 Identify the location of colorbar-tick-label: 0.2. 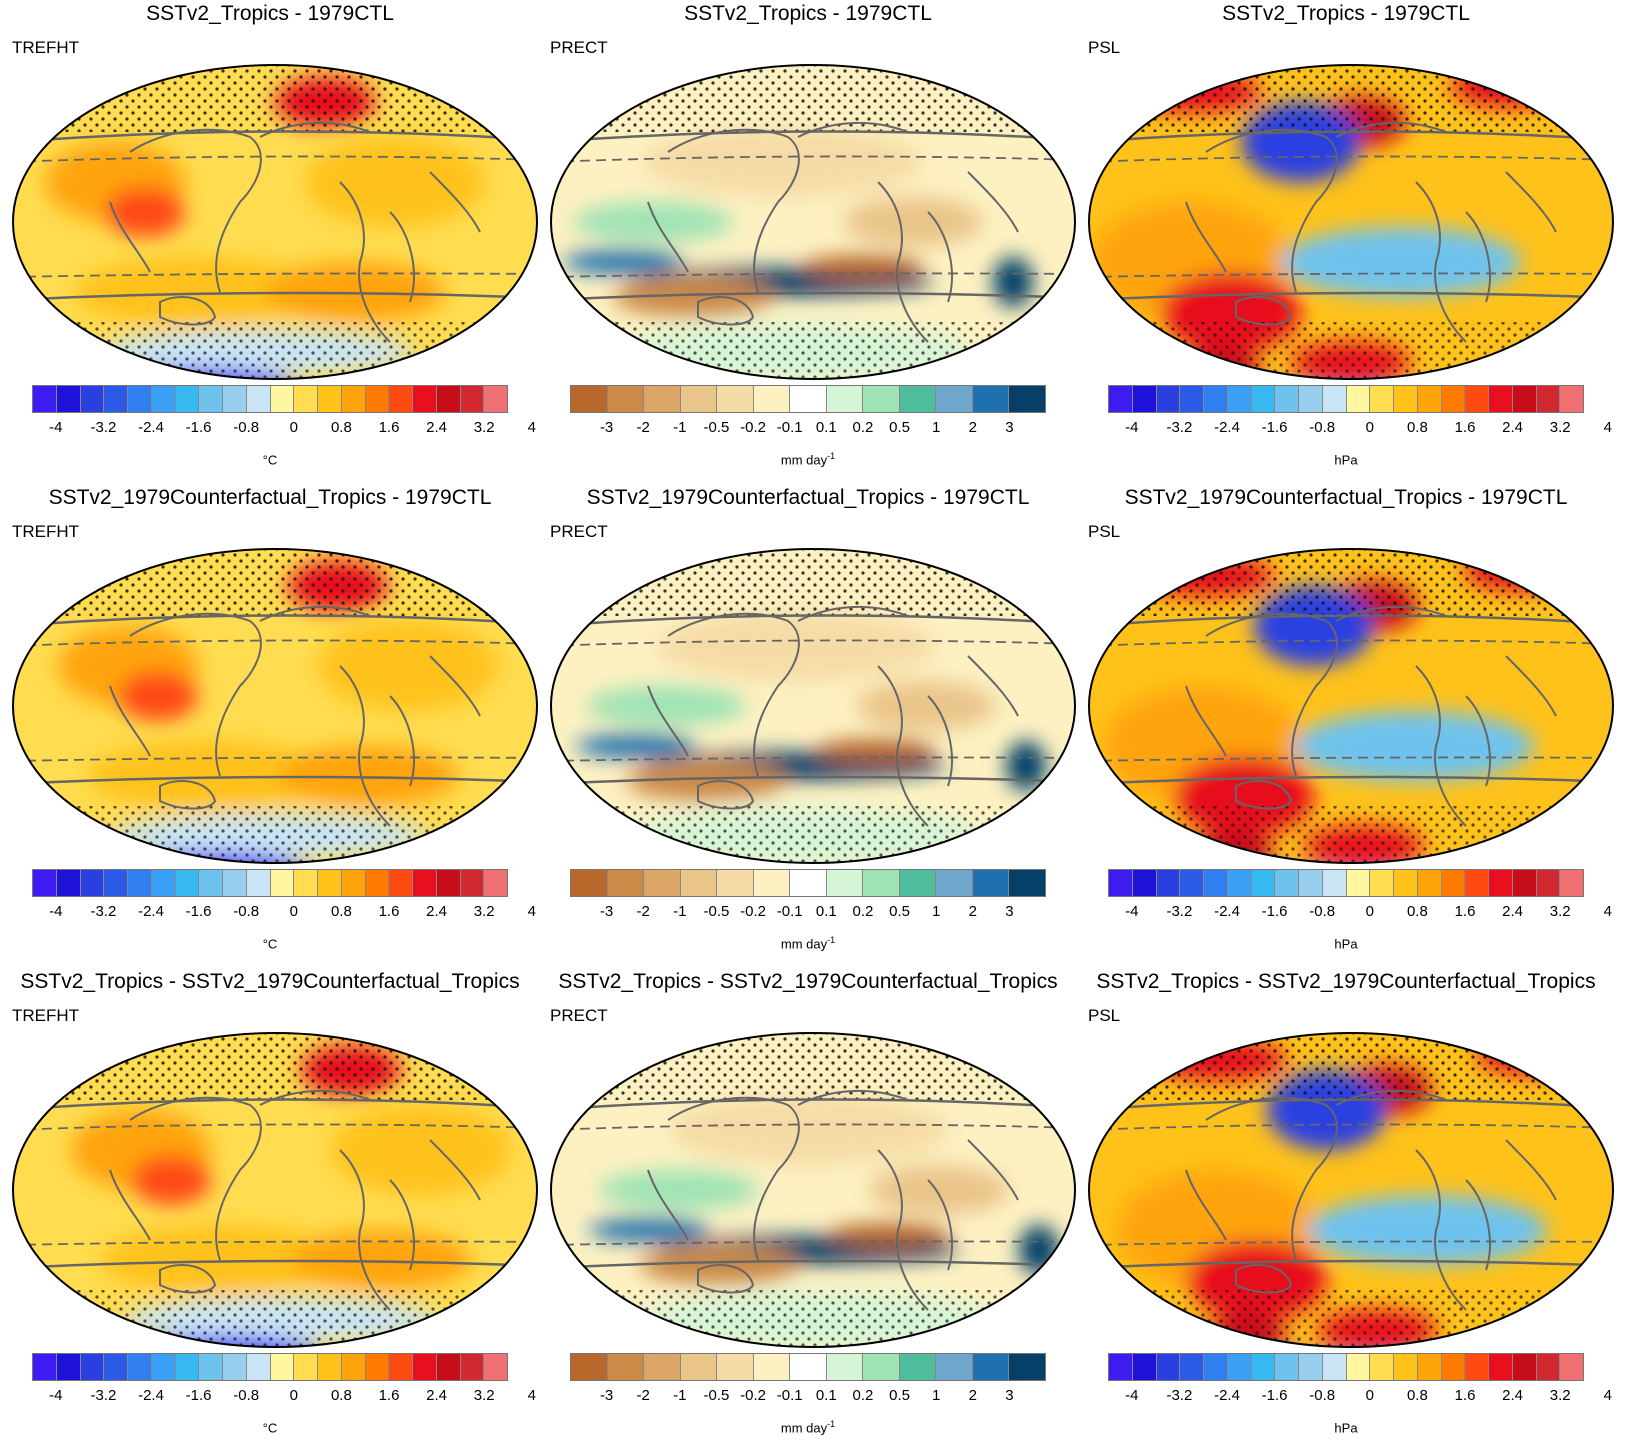
(863, 1395).